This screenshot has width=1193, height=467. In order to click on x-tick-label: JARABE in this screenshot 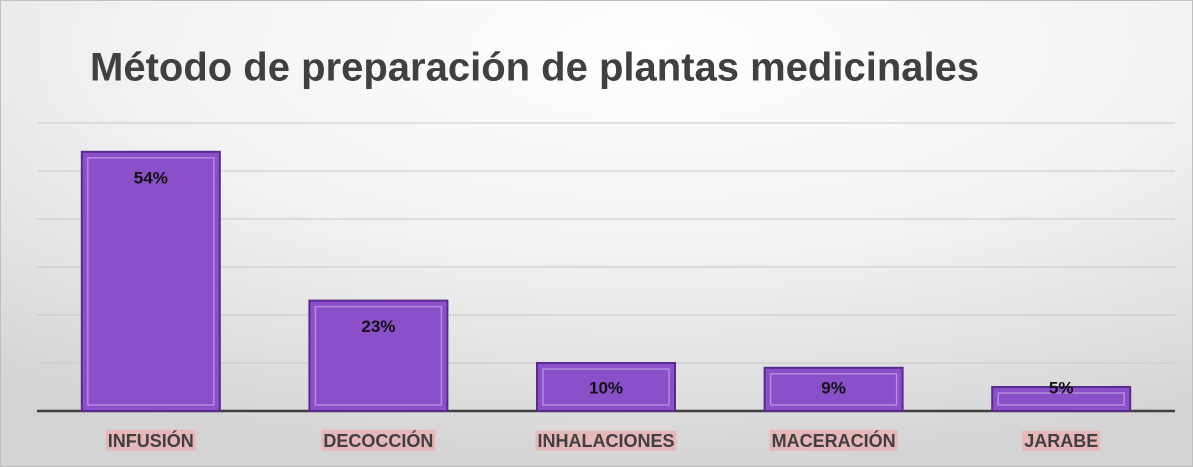, I will do `click(1061, 441)`.